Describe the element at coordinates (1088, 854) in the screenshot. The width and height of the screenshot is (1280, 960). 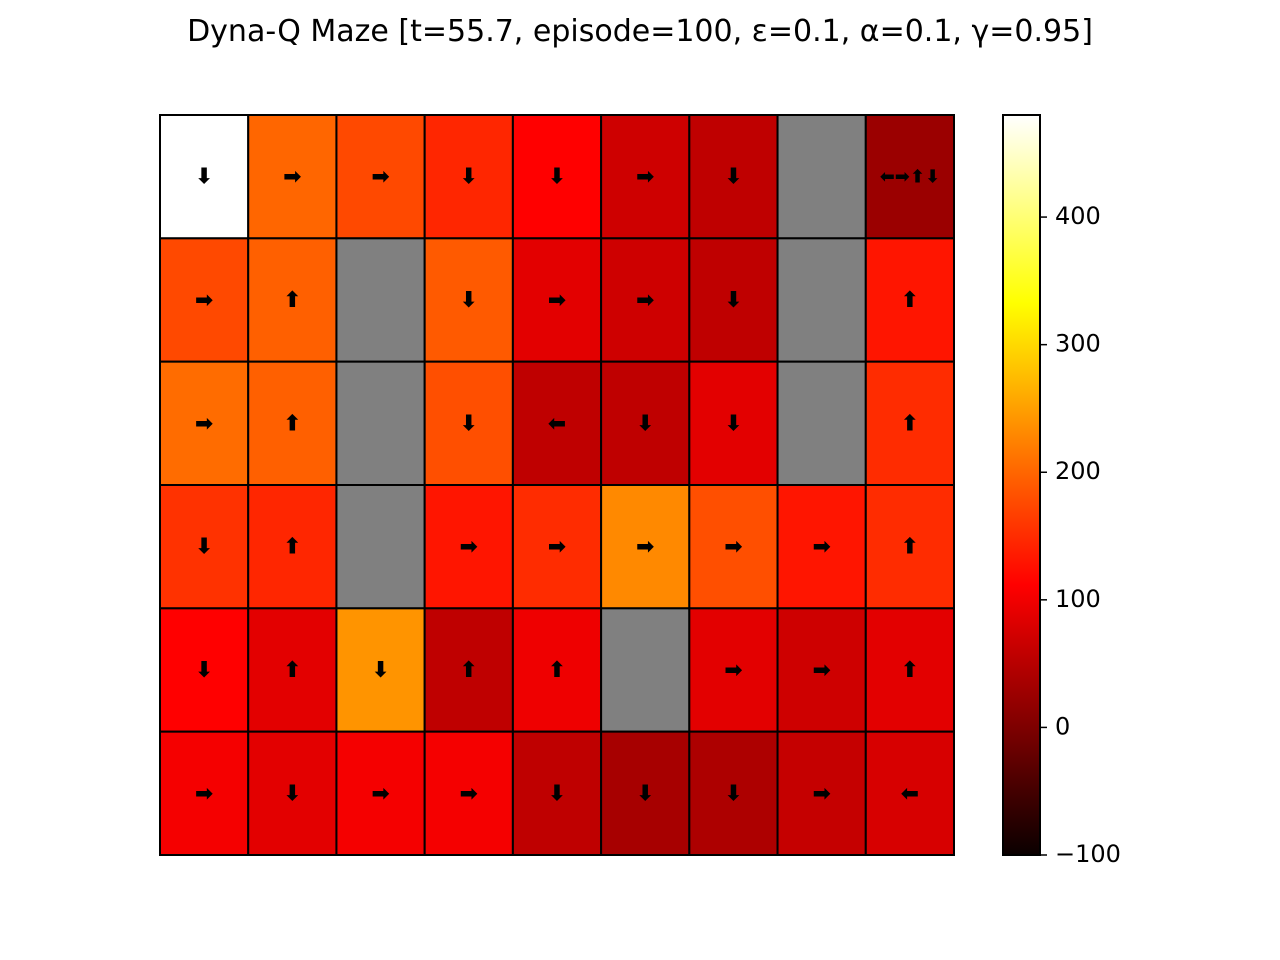
I see `colorbar-tick-label: −100` at that location.